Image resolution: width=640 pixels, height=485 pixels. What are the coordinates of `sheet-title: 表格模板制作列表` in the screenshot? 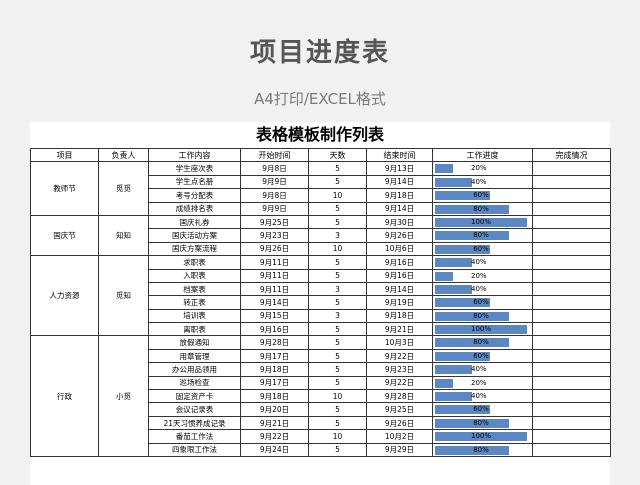 It's located at (319, 134).